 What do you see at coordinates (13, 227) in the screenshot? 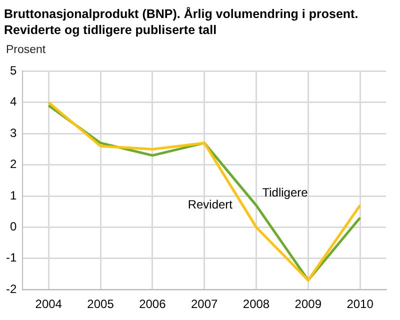
I see `y-tick-label: 0` at bounding box center [13, 227].